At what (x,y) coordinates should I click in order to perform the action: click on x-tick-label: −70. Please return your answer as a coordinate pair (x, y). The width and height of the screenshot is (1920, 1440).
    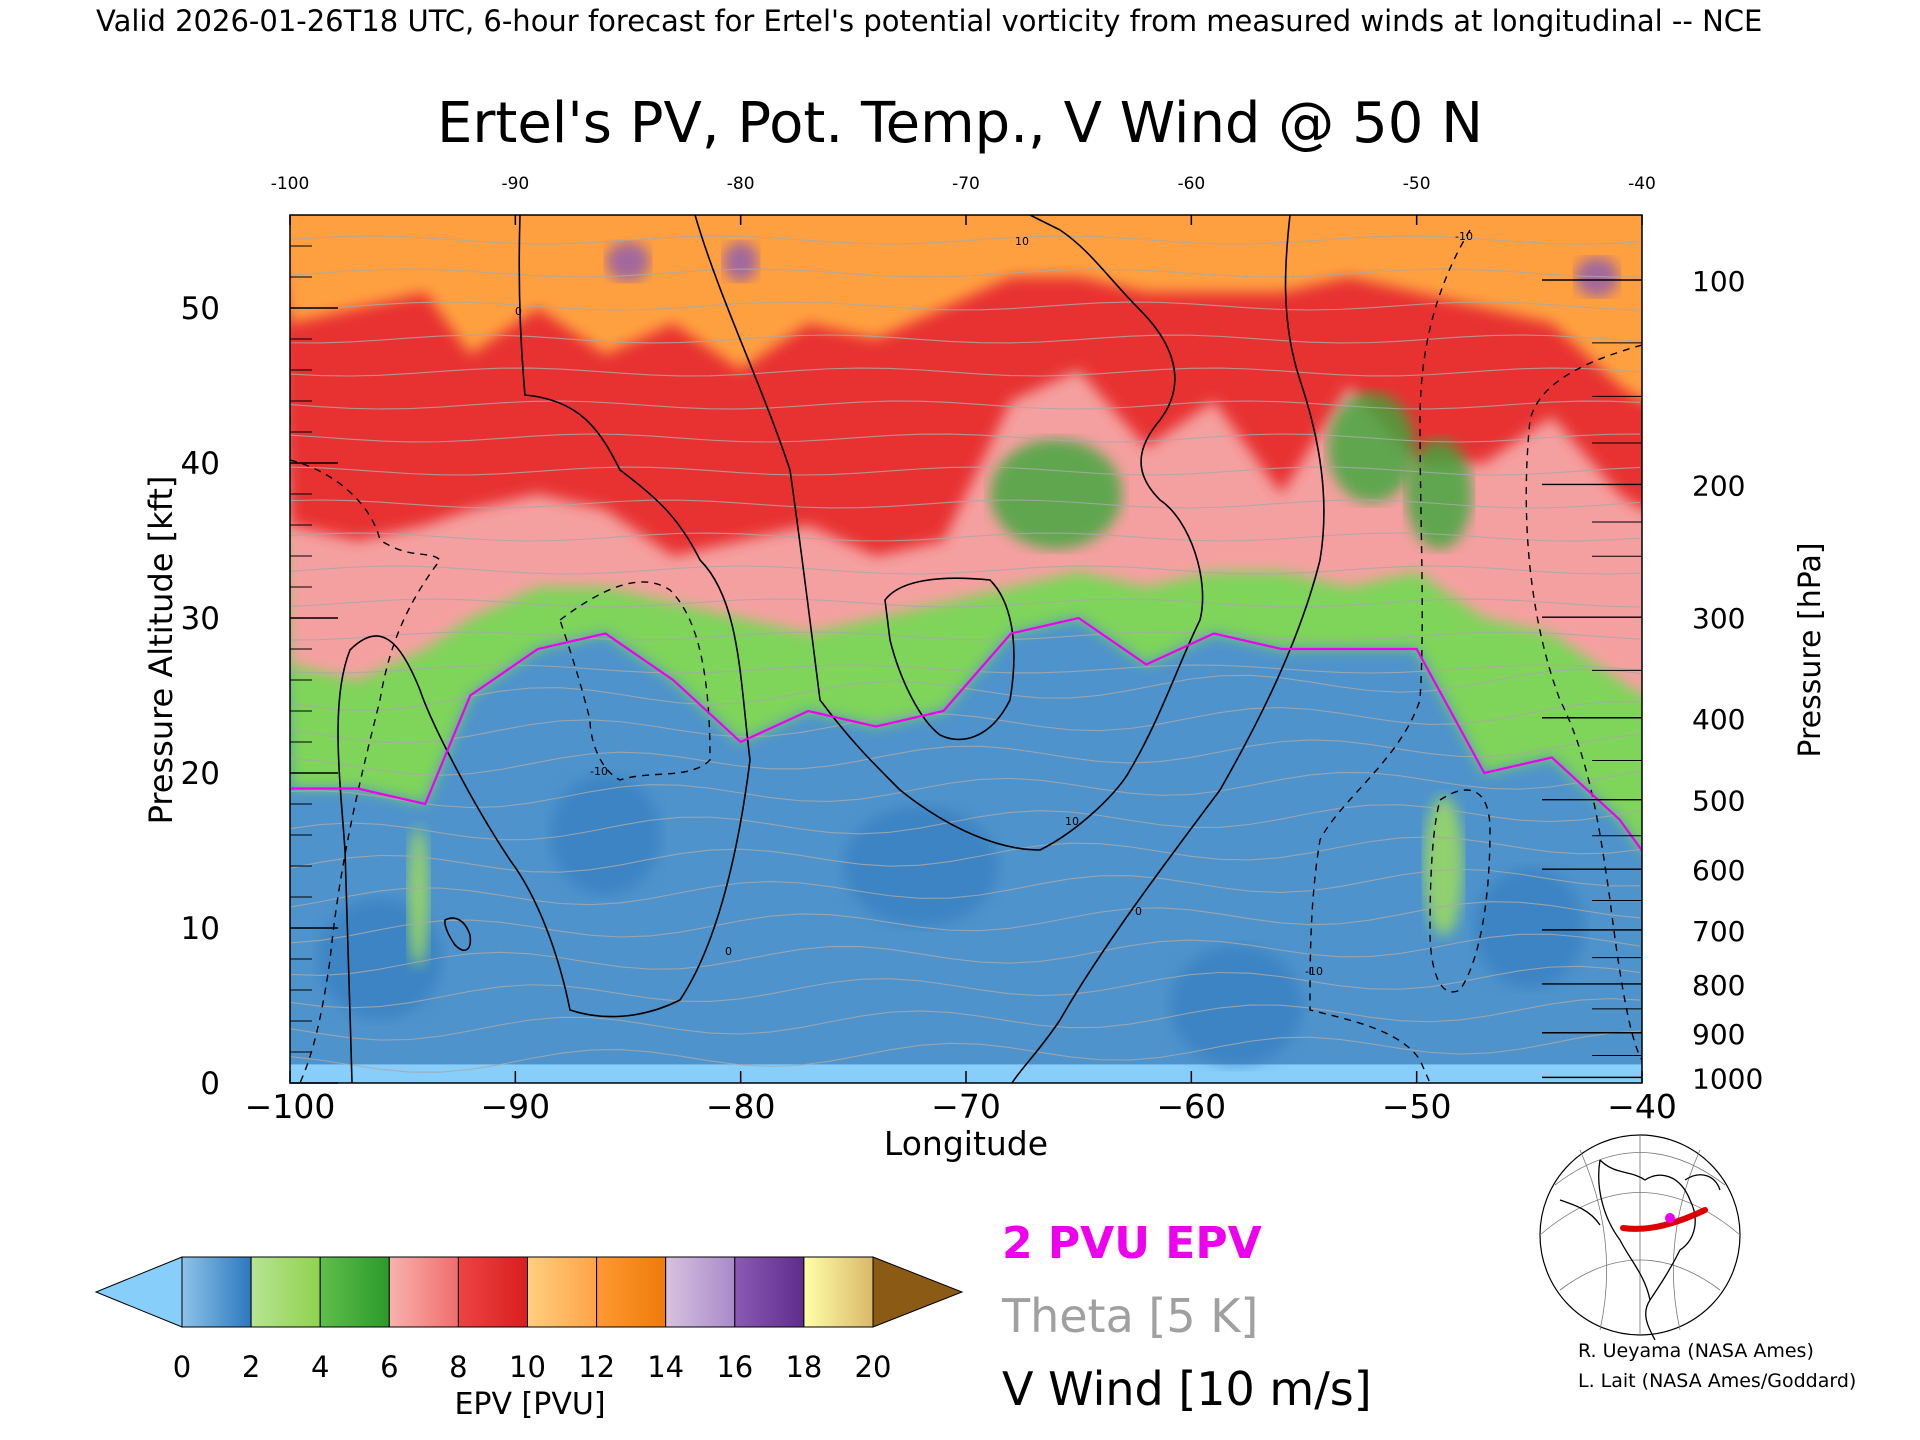
    Looking at the image, I should click on (966, 1106).